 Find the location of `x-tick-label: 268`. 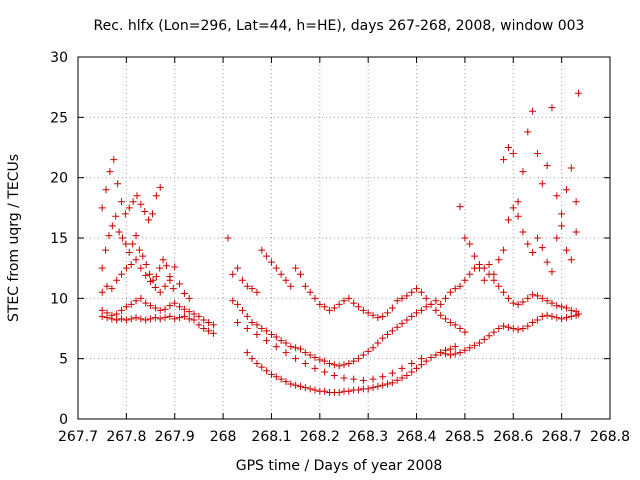

x-tick-label: 268 is located at coordinates (223, 437).